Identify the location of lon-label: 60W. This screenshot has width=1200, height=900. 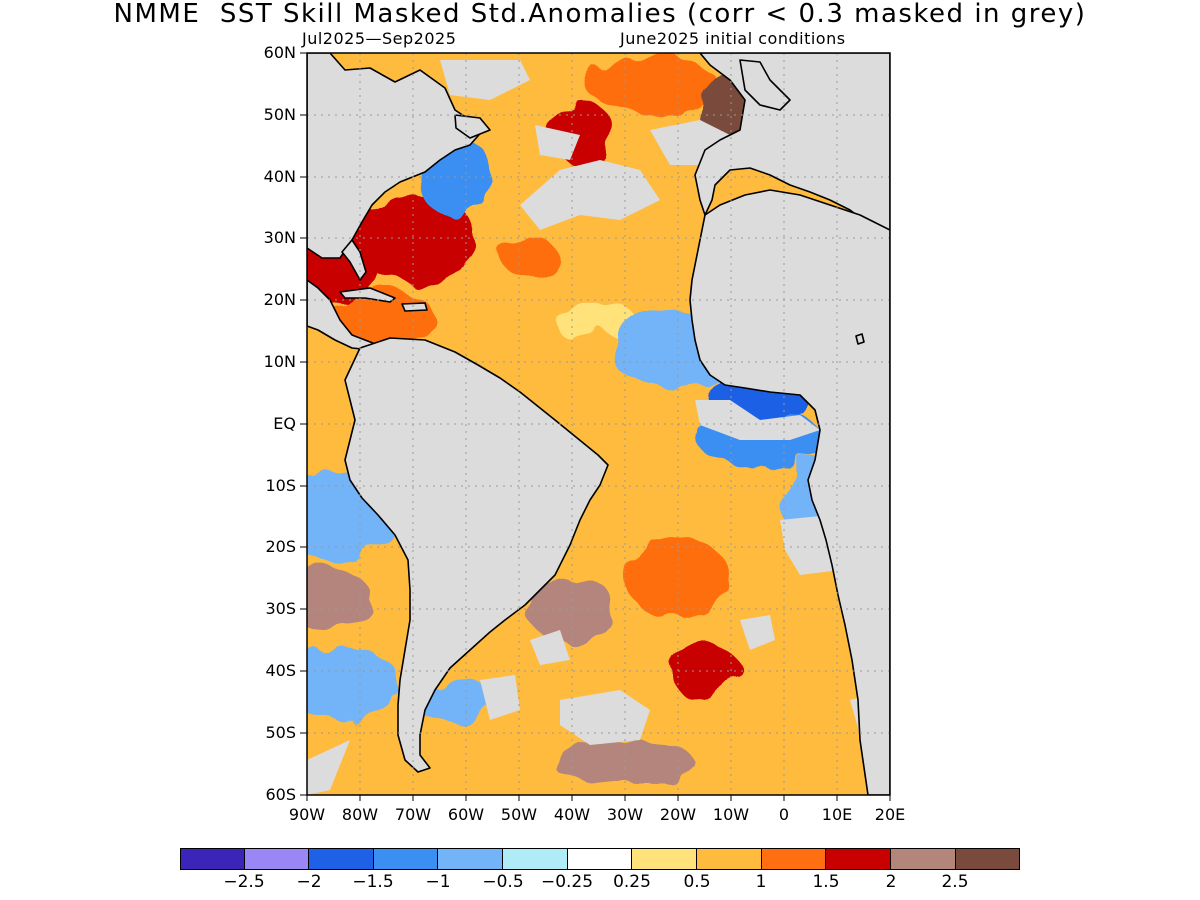
(466, 814).